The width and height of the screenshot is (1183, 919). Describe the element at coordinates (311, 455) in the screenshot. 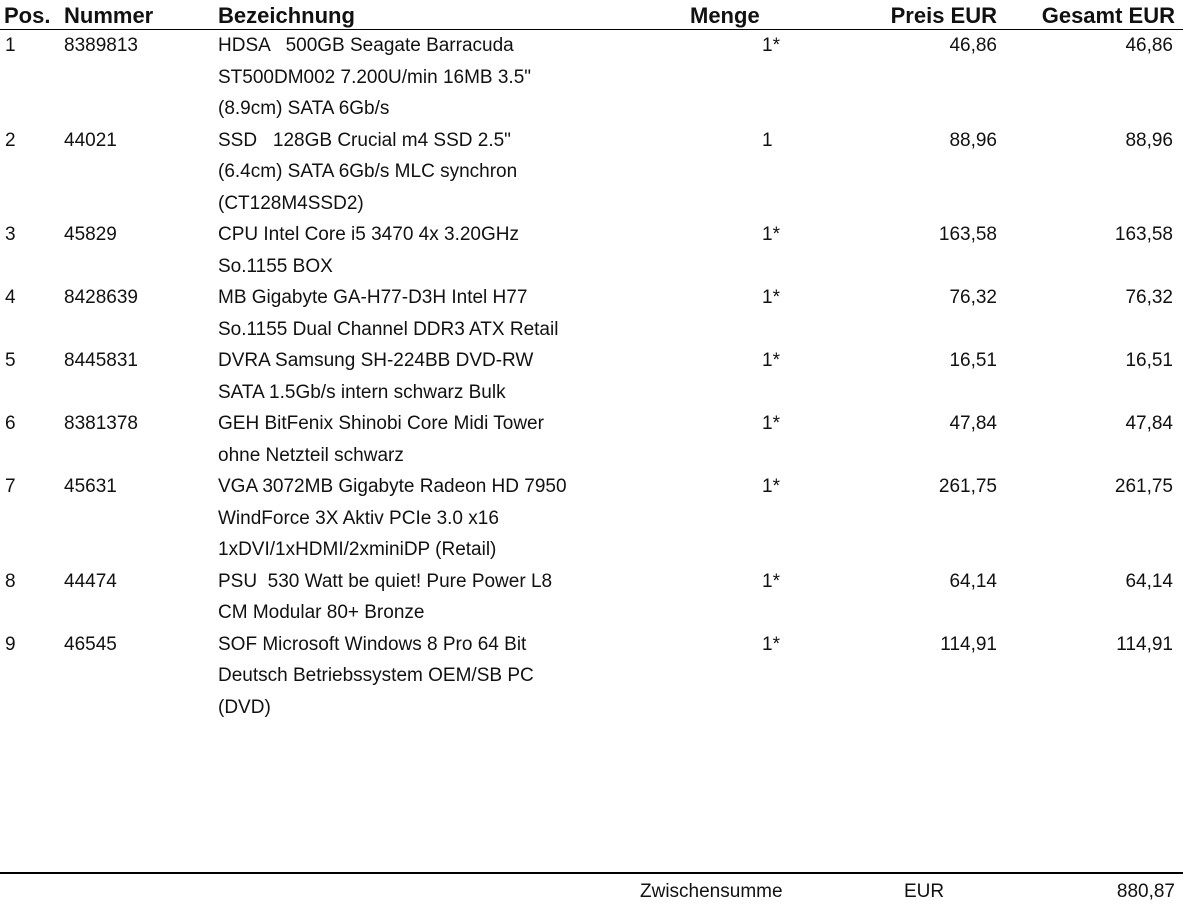

I see `row-bezeichnung-line: ohne Netzteil schwarz` at that location.